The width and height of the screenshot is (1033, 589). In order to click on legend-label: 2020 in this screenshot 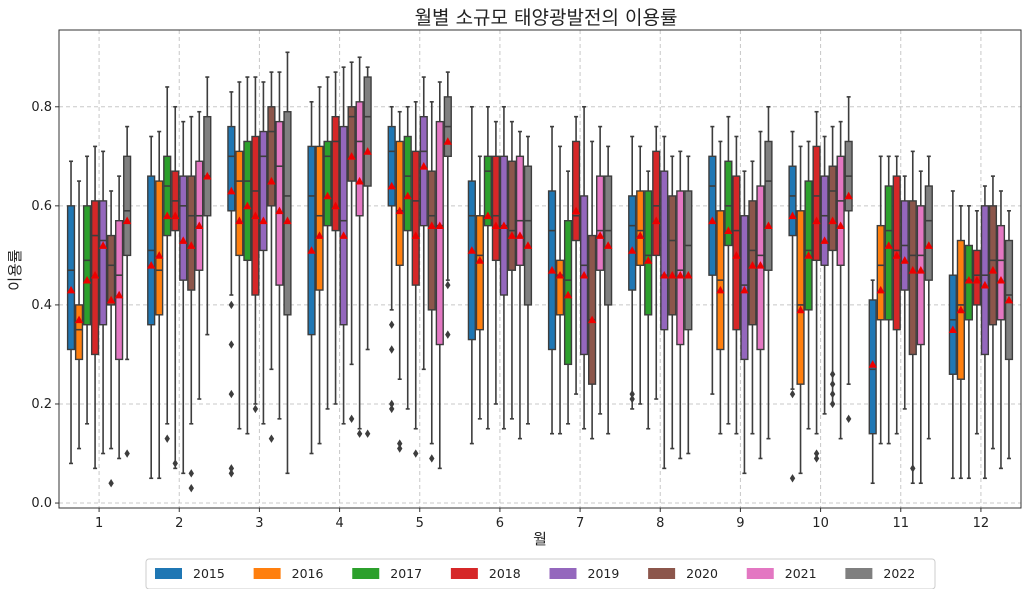, I will do `click(702, 573)`.